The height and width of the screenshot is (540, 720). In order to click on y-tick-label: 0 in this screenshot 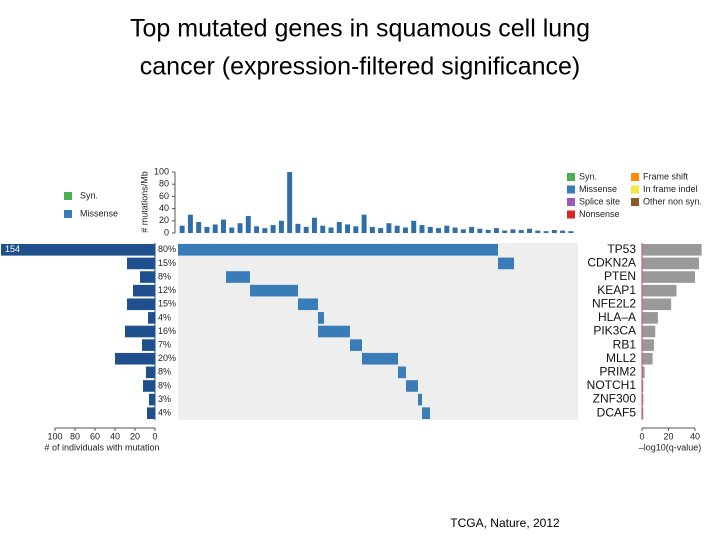, I will do `click(166, 232)`.